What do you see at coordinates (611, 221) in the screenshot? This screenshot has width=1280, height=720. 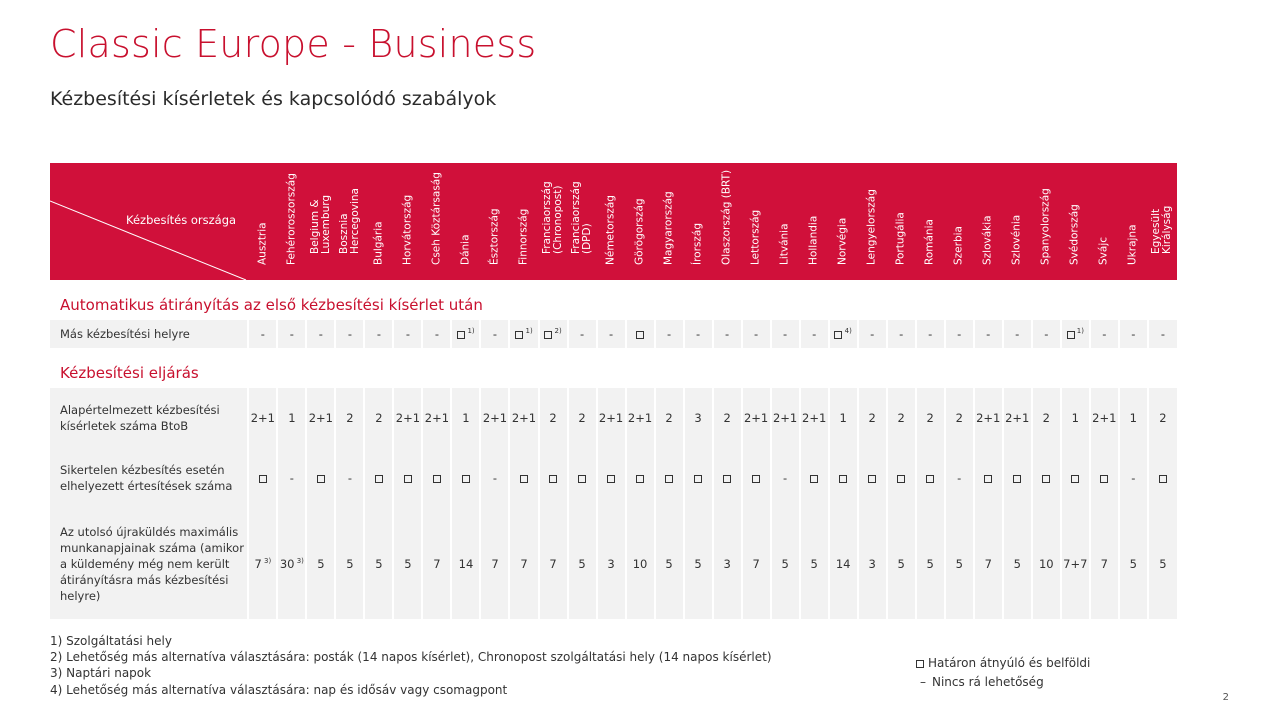 I see `country-header: Németország` at bounding box center [611, 221].